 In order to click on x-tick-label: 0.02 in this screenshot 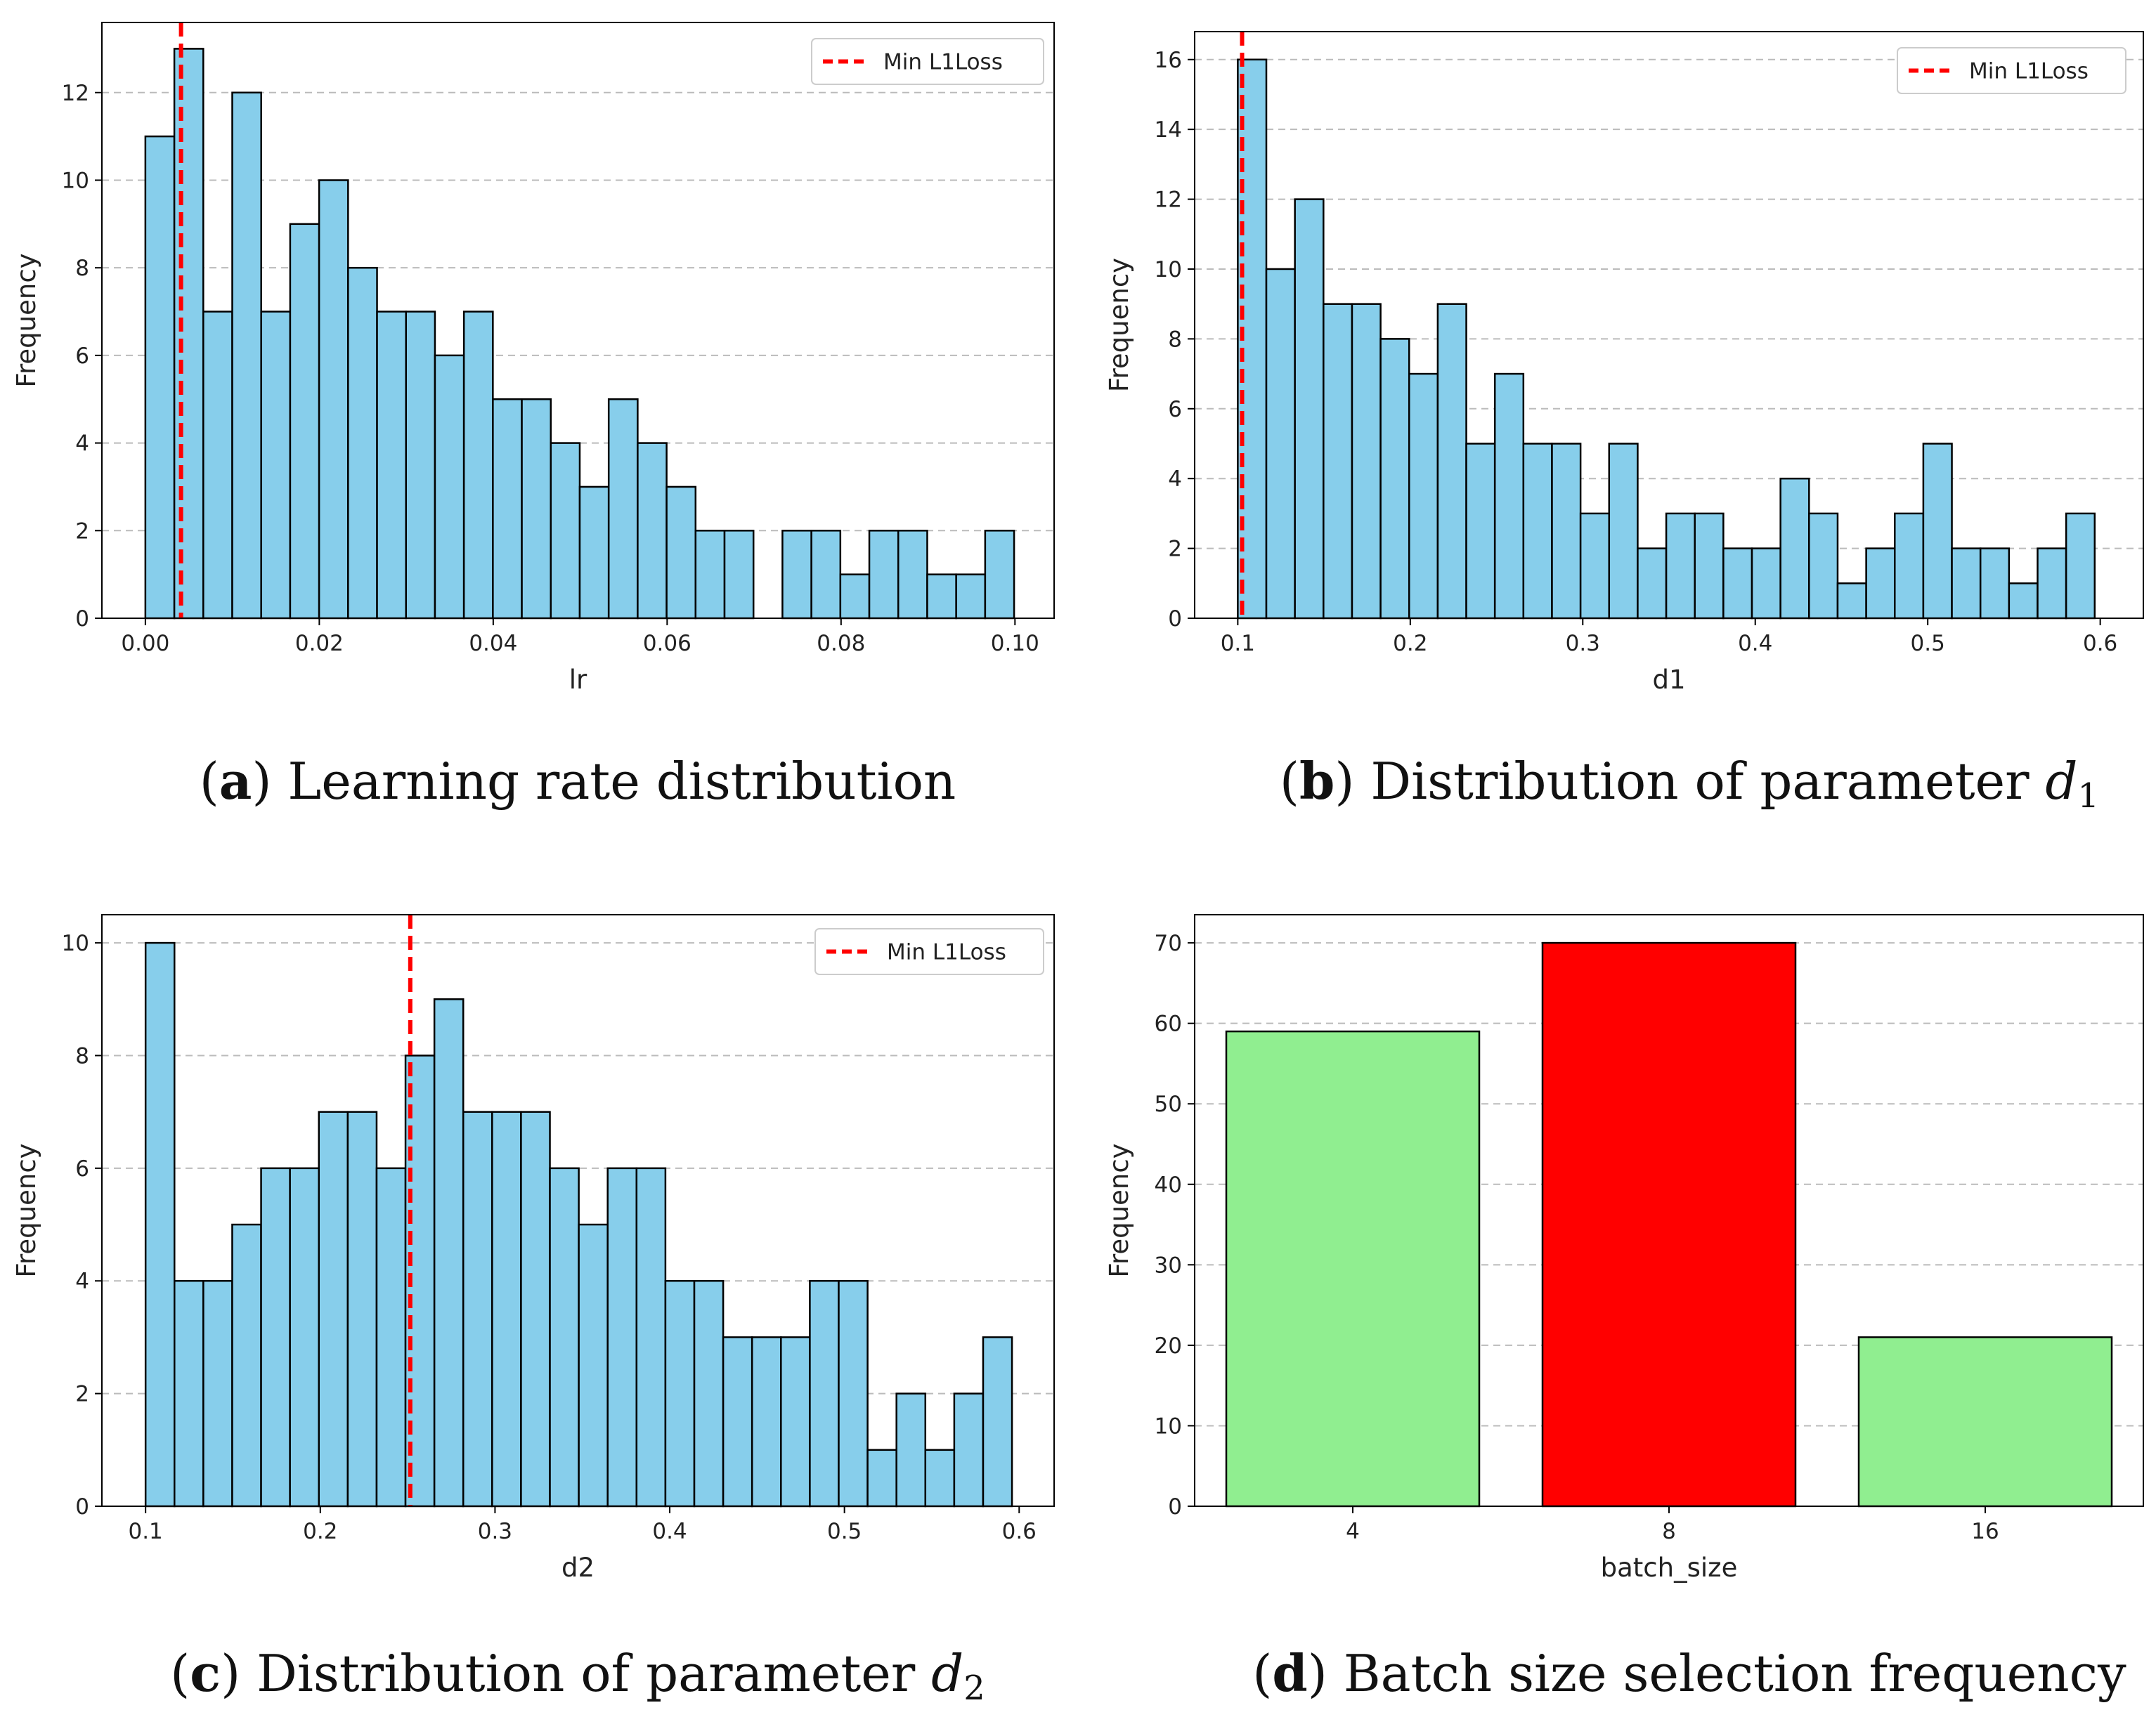, I will do `click(319, 643)`.